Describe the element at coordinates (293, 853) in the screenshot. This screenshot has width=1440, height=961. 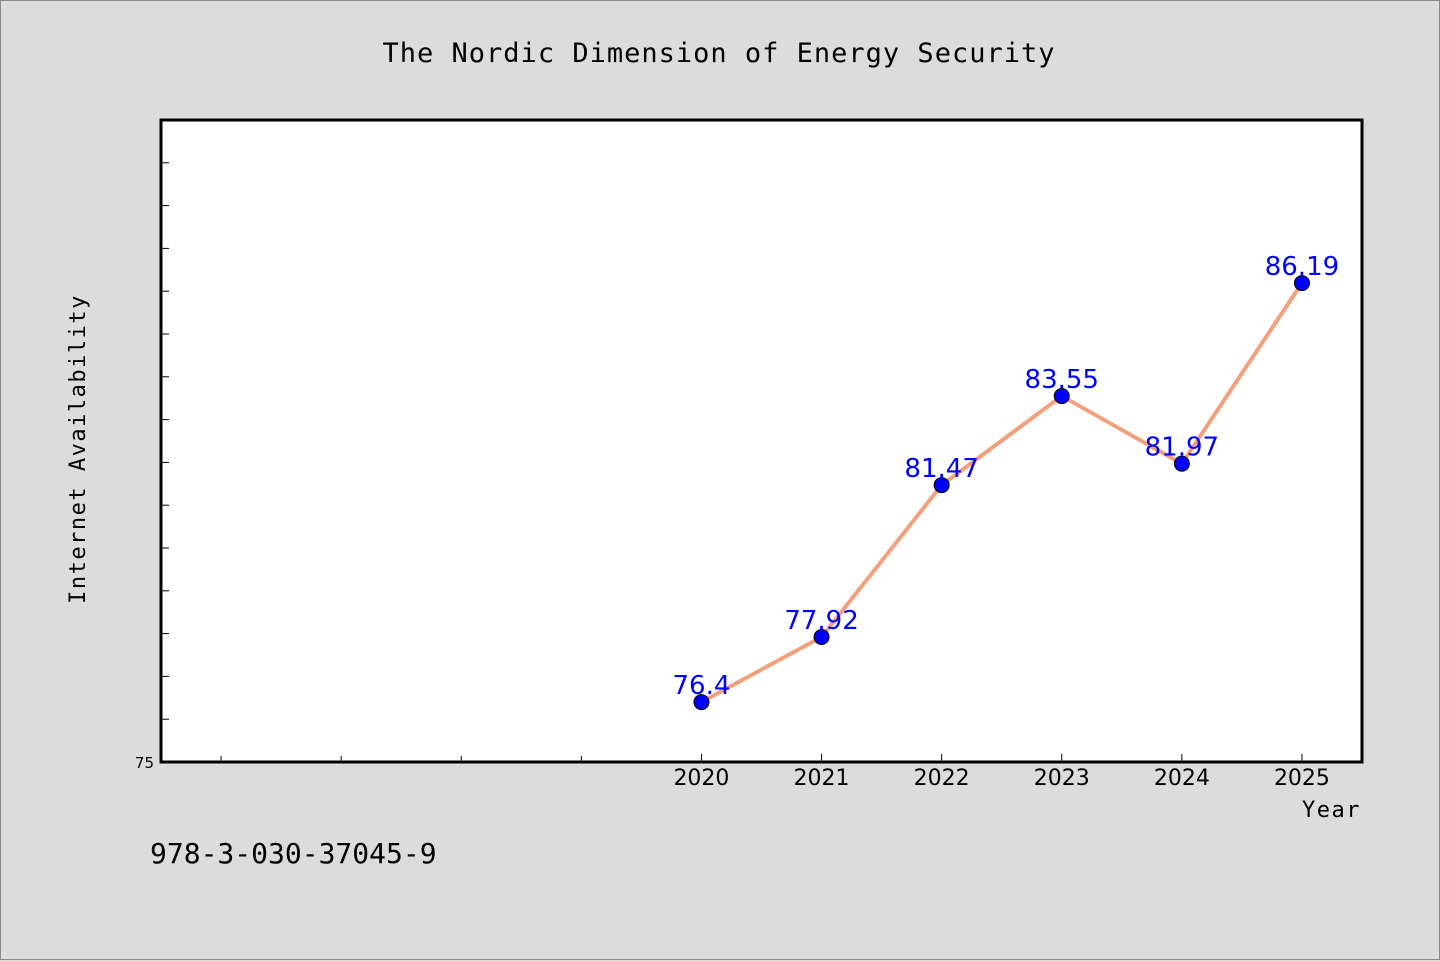
I see `isbn-footer: 978-3-030-37045-9` at that location.